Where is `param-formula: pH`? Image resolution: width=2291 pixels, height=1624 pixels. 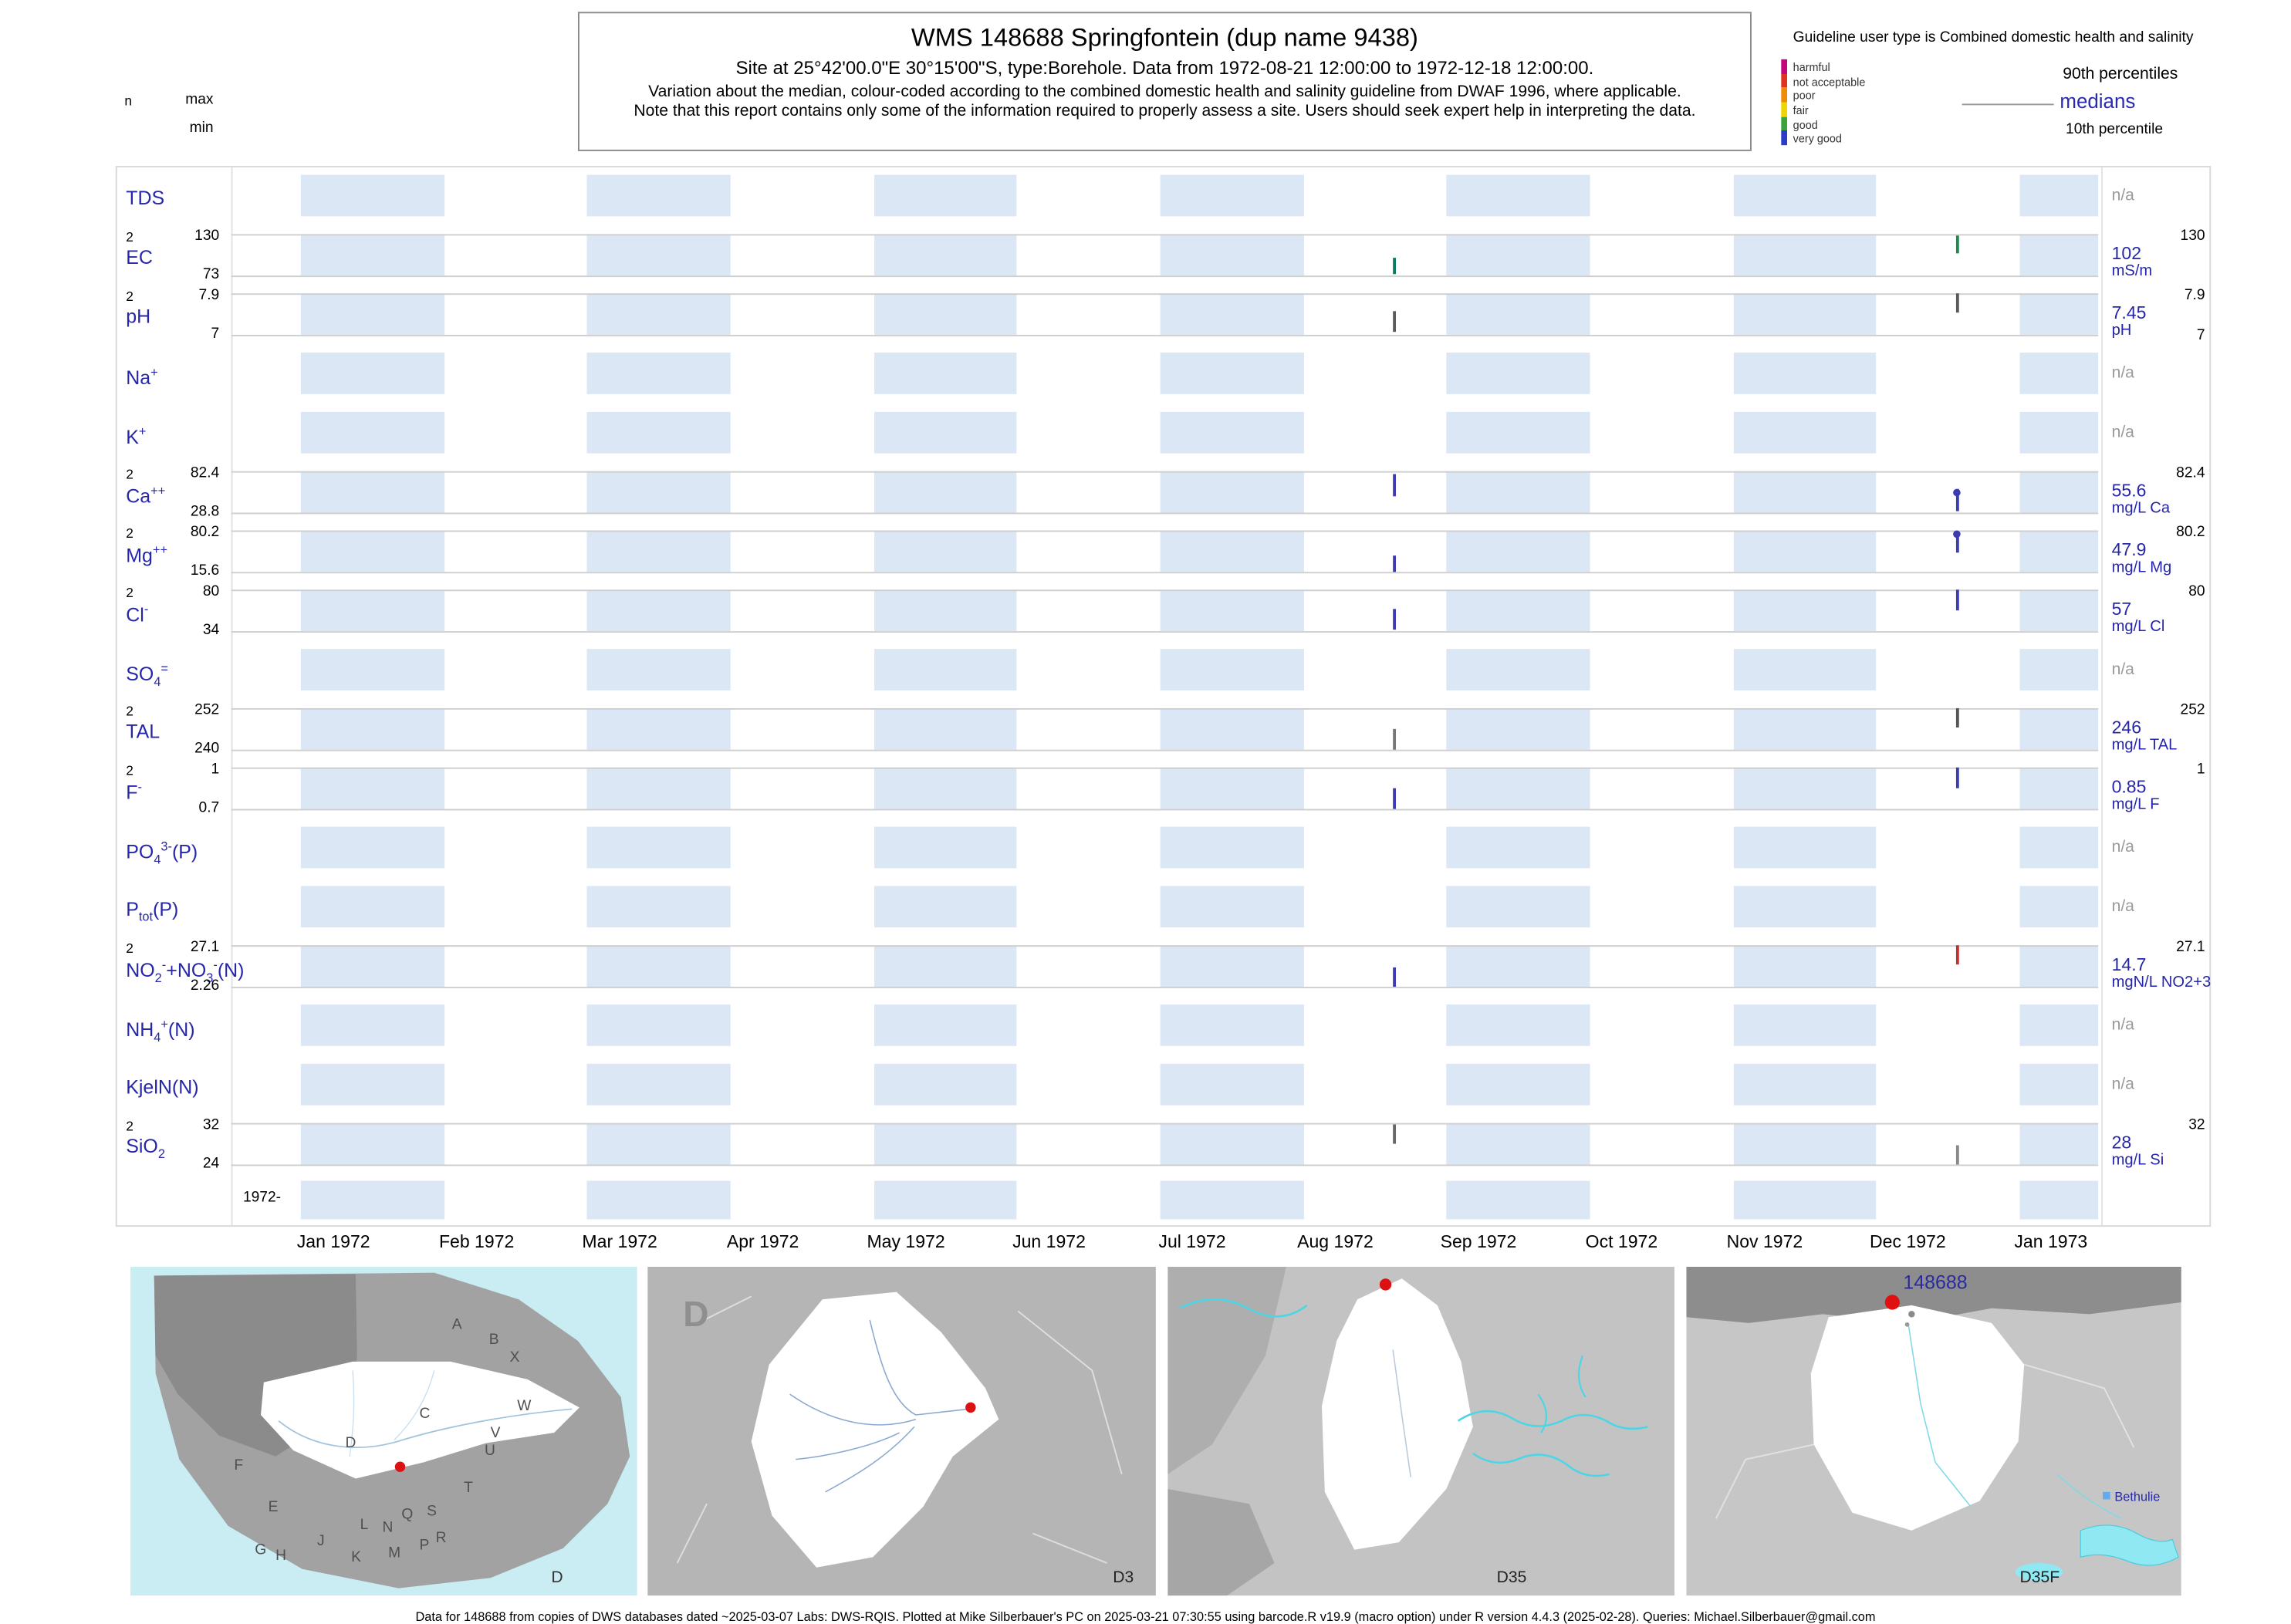 param-formula: pH is located at coordinates (138, 316).